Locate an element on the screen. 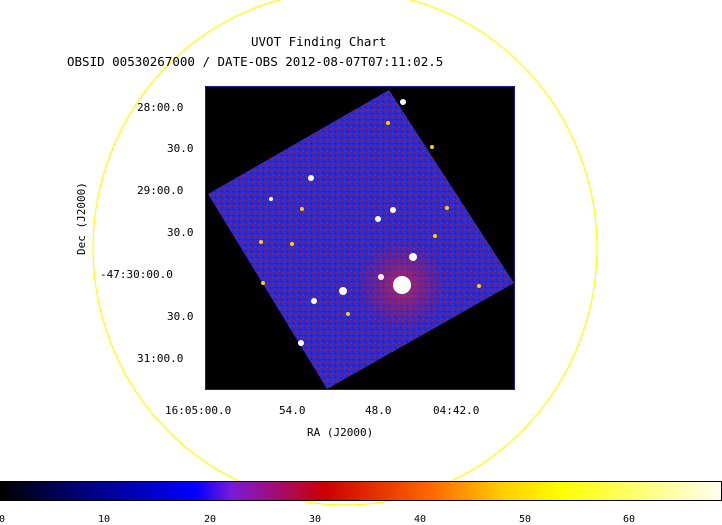  colorbar-tick-40: 40 is located at coordinates (420, 519).